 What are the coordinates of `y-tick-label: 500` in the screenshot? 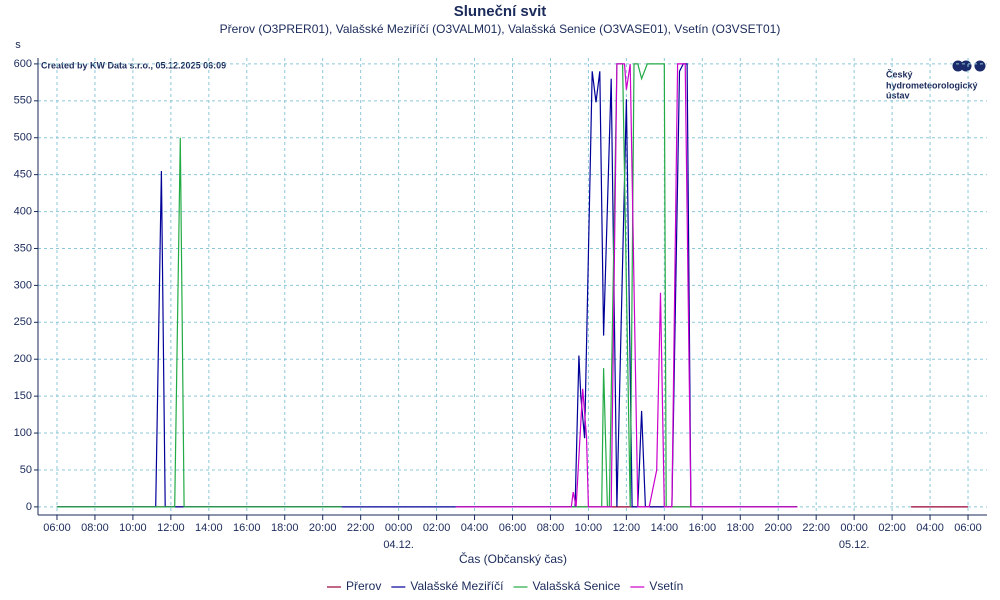 It's located at (23, 138).